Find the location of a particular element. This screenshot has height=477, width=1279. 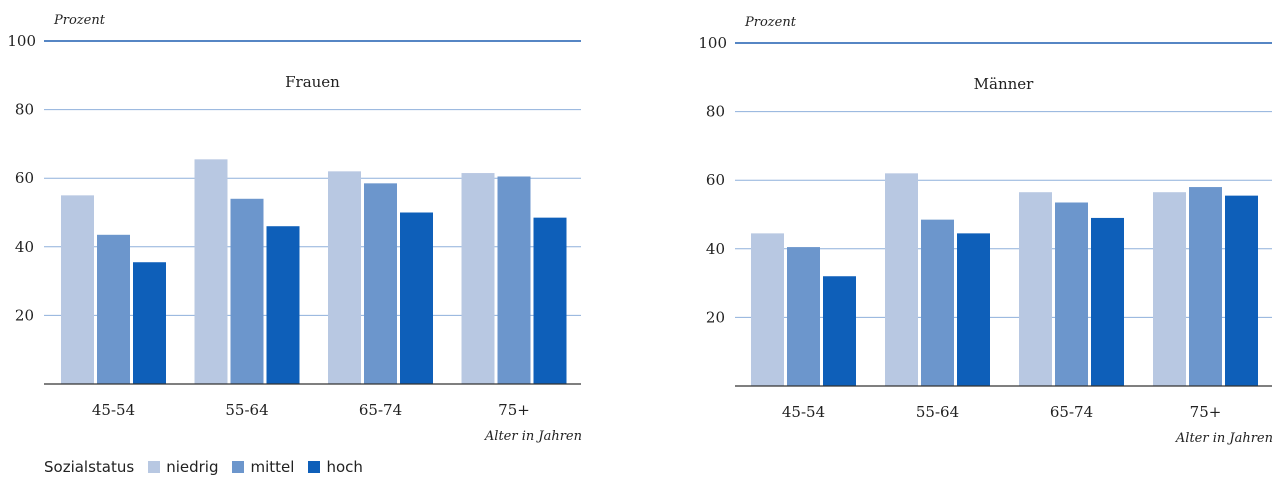

x-tick-label-maenner-55-64: 55-64 is located at coordinates (937, 412).